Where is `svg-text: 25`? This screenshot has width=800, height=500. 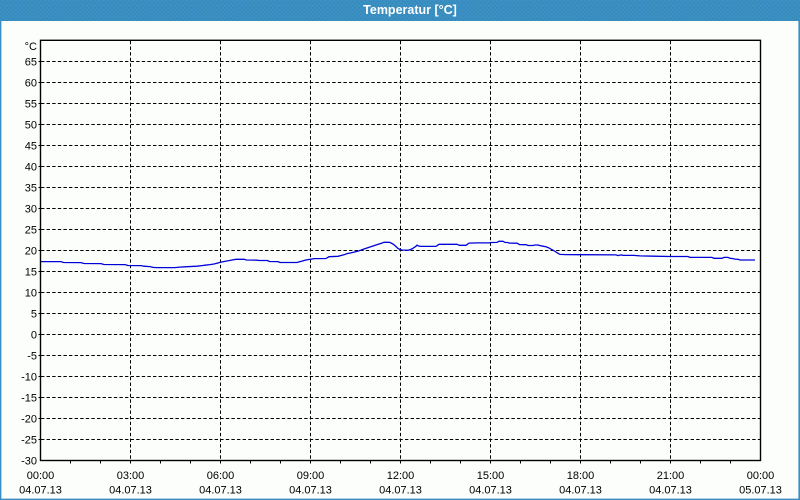
svg-text: 25 is located at coordinates (31, 231).